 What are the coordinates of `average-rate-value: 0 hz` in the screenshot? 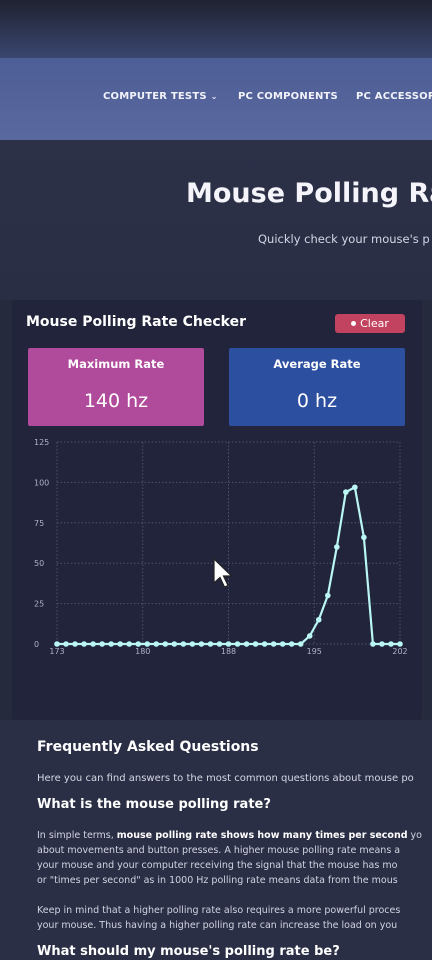 It's located at (317, 401).